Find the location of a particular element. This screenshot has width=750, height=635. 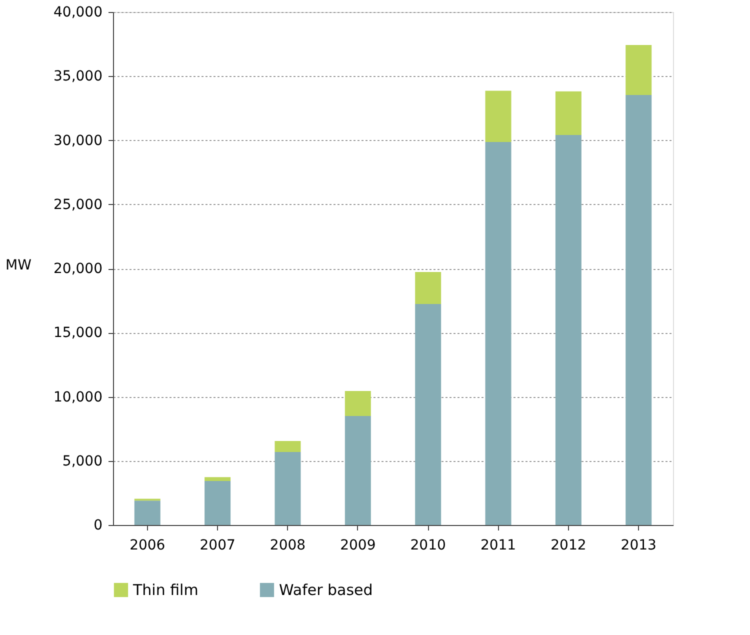

x-tick-label: 2013 is located at coordinates (638, 546).